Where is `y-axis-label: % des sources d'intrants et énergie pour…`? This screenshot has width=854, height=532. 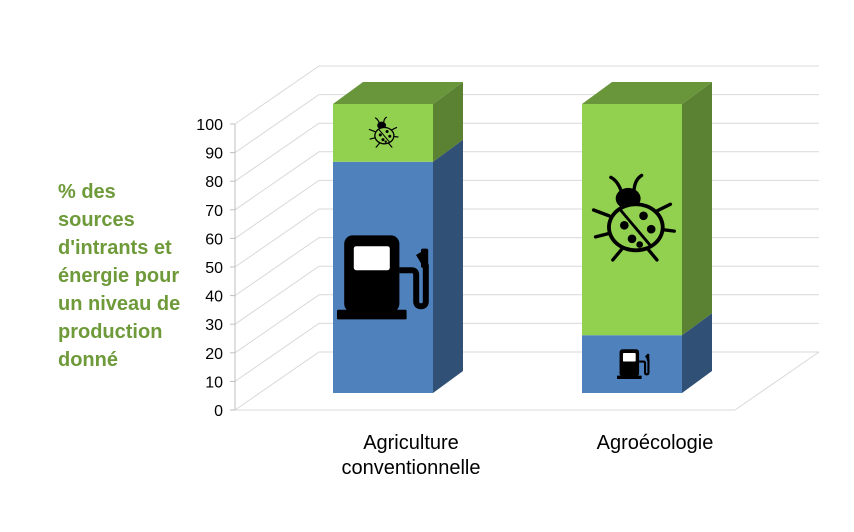
y-axis-label: % des sources d'intrants et énergie pour… is located at coordinates (128, 276).